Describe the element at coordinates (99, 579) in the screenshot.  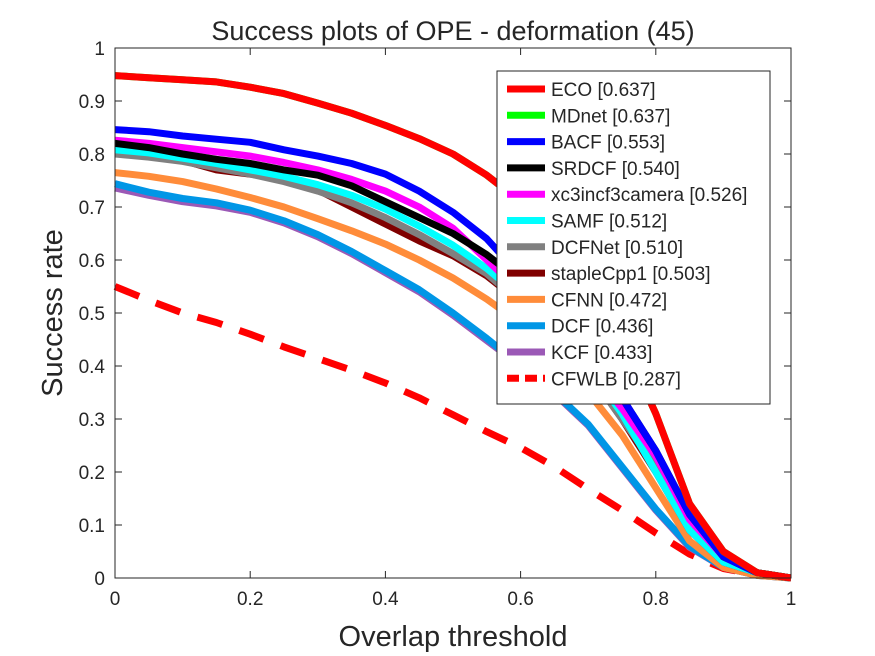
I see `y-tick-label: 0` at that location.